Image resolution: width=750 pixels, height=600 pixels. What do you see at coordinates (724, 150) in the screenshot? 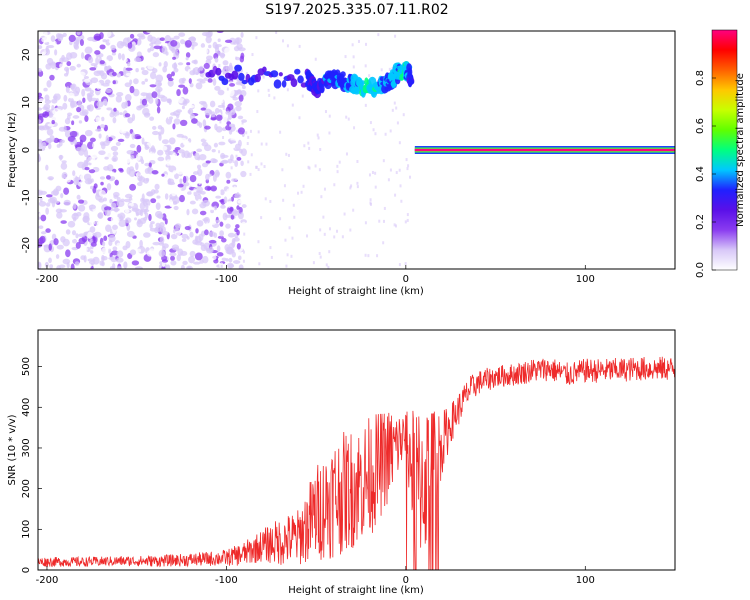
I see `colorbar-gradient` at bounding box center [724, 150].